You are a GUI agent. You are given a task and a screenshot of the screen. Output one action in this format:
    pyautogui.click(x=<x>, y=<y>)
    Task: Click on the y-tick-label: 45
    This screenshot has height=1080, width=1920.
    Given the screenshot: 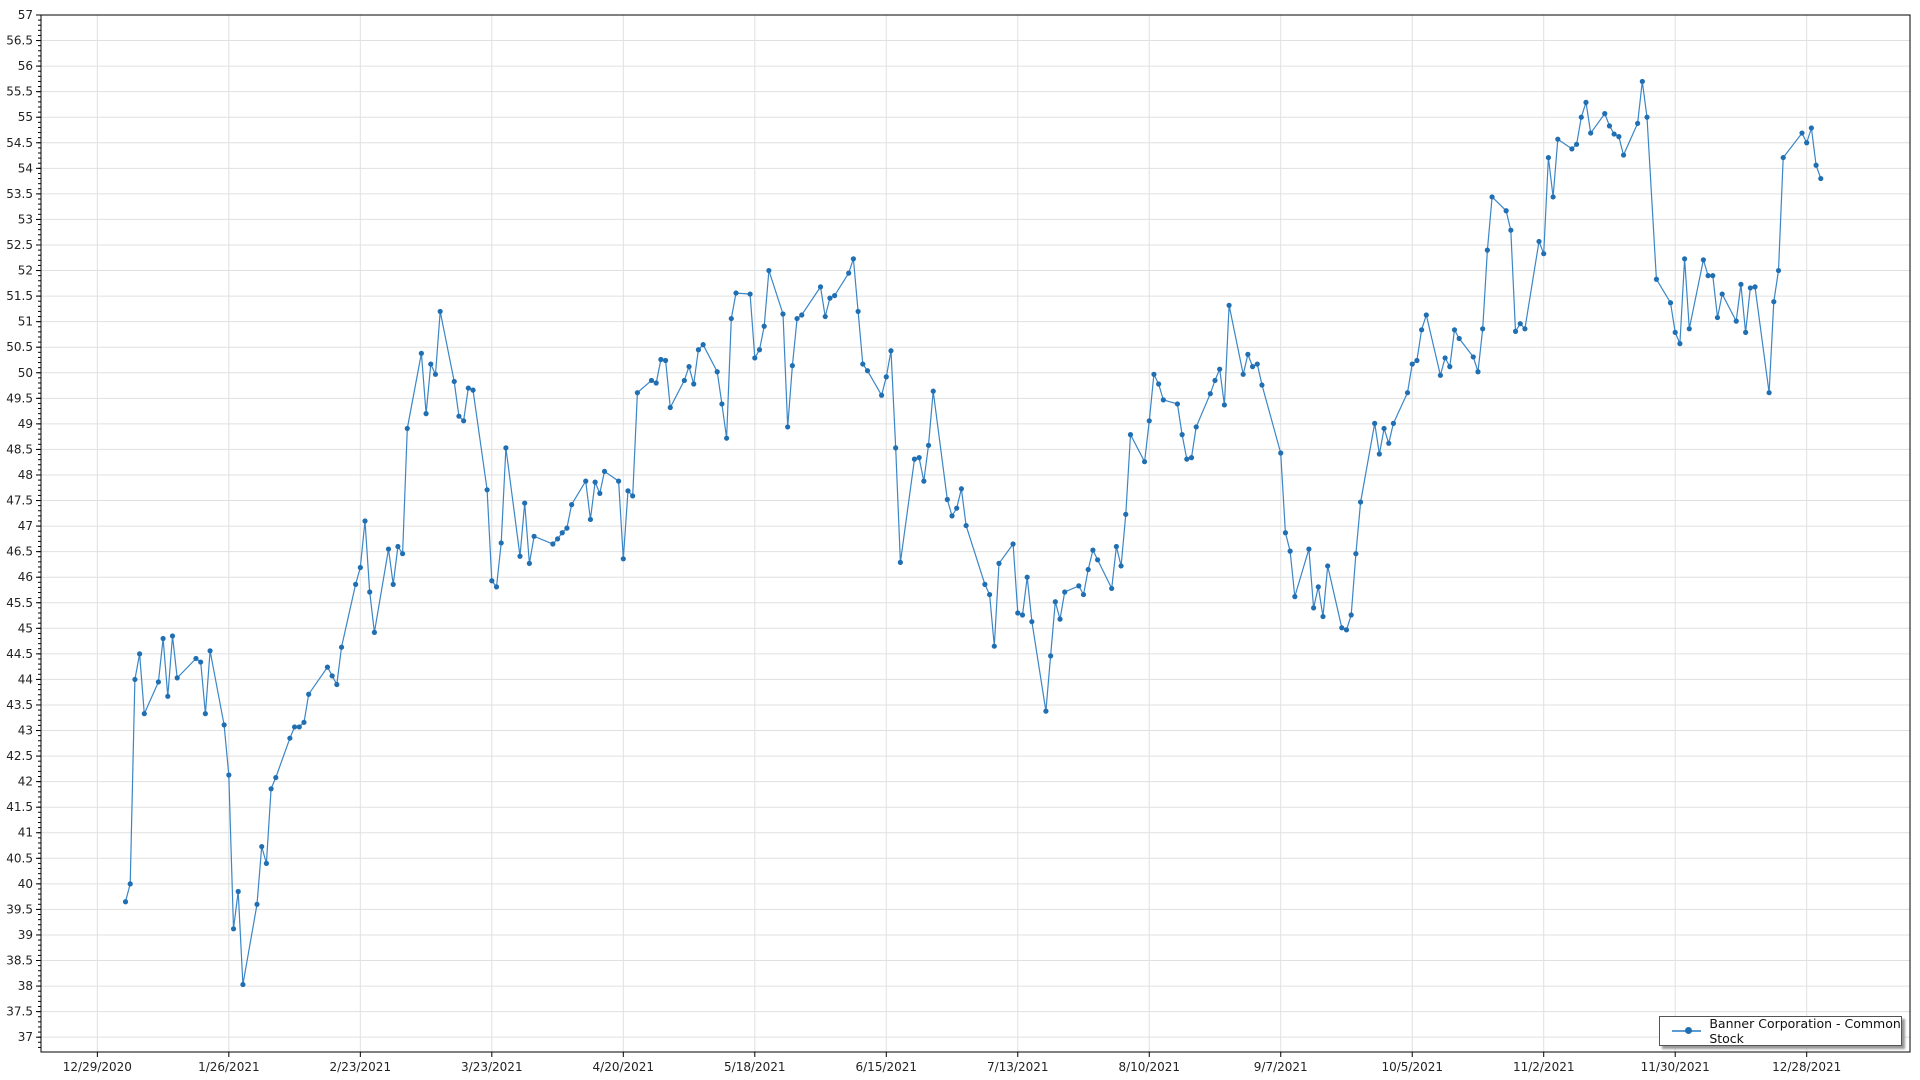 What is the action you would take?
    pyautogui.click(x=25, y=628)
    